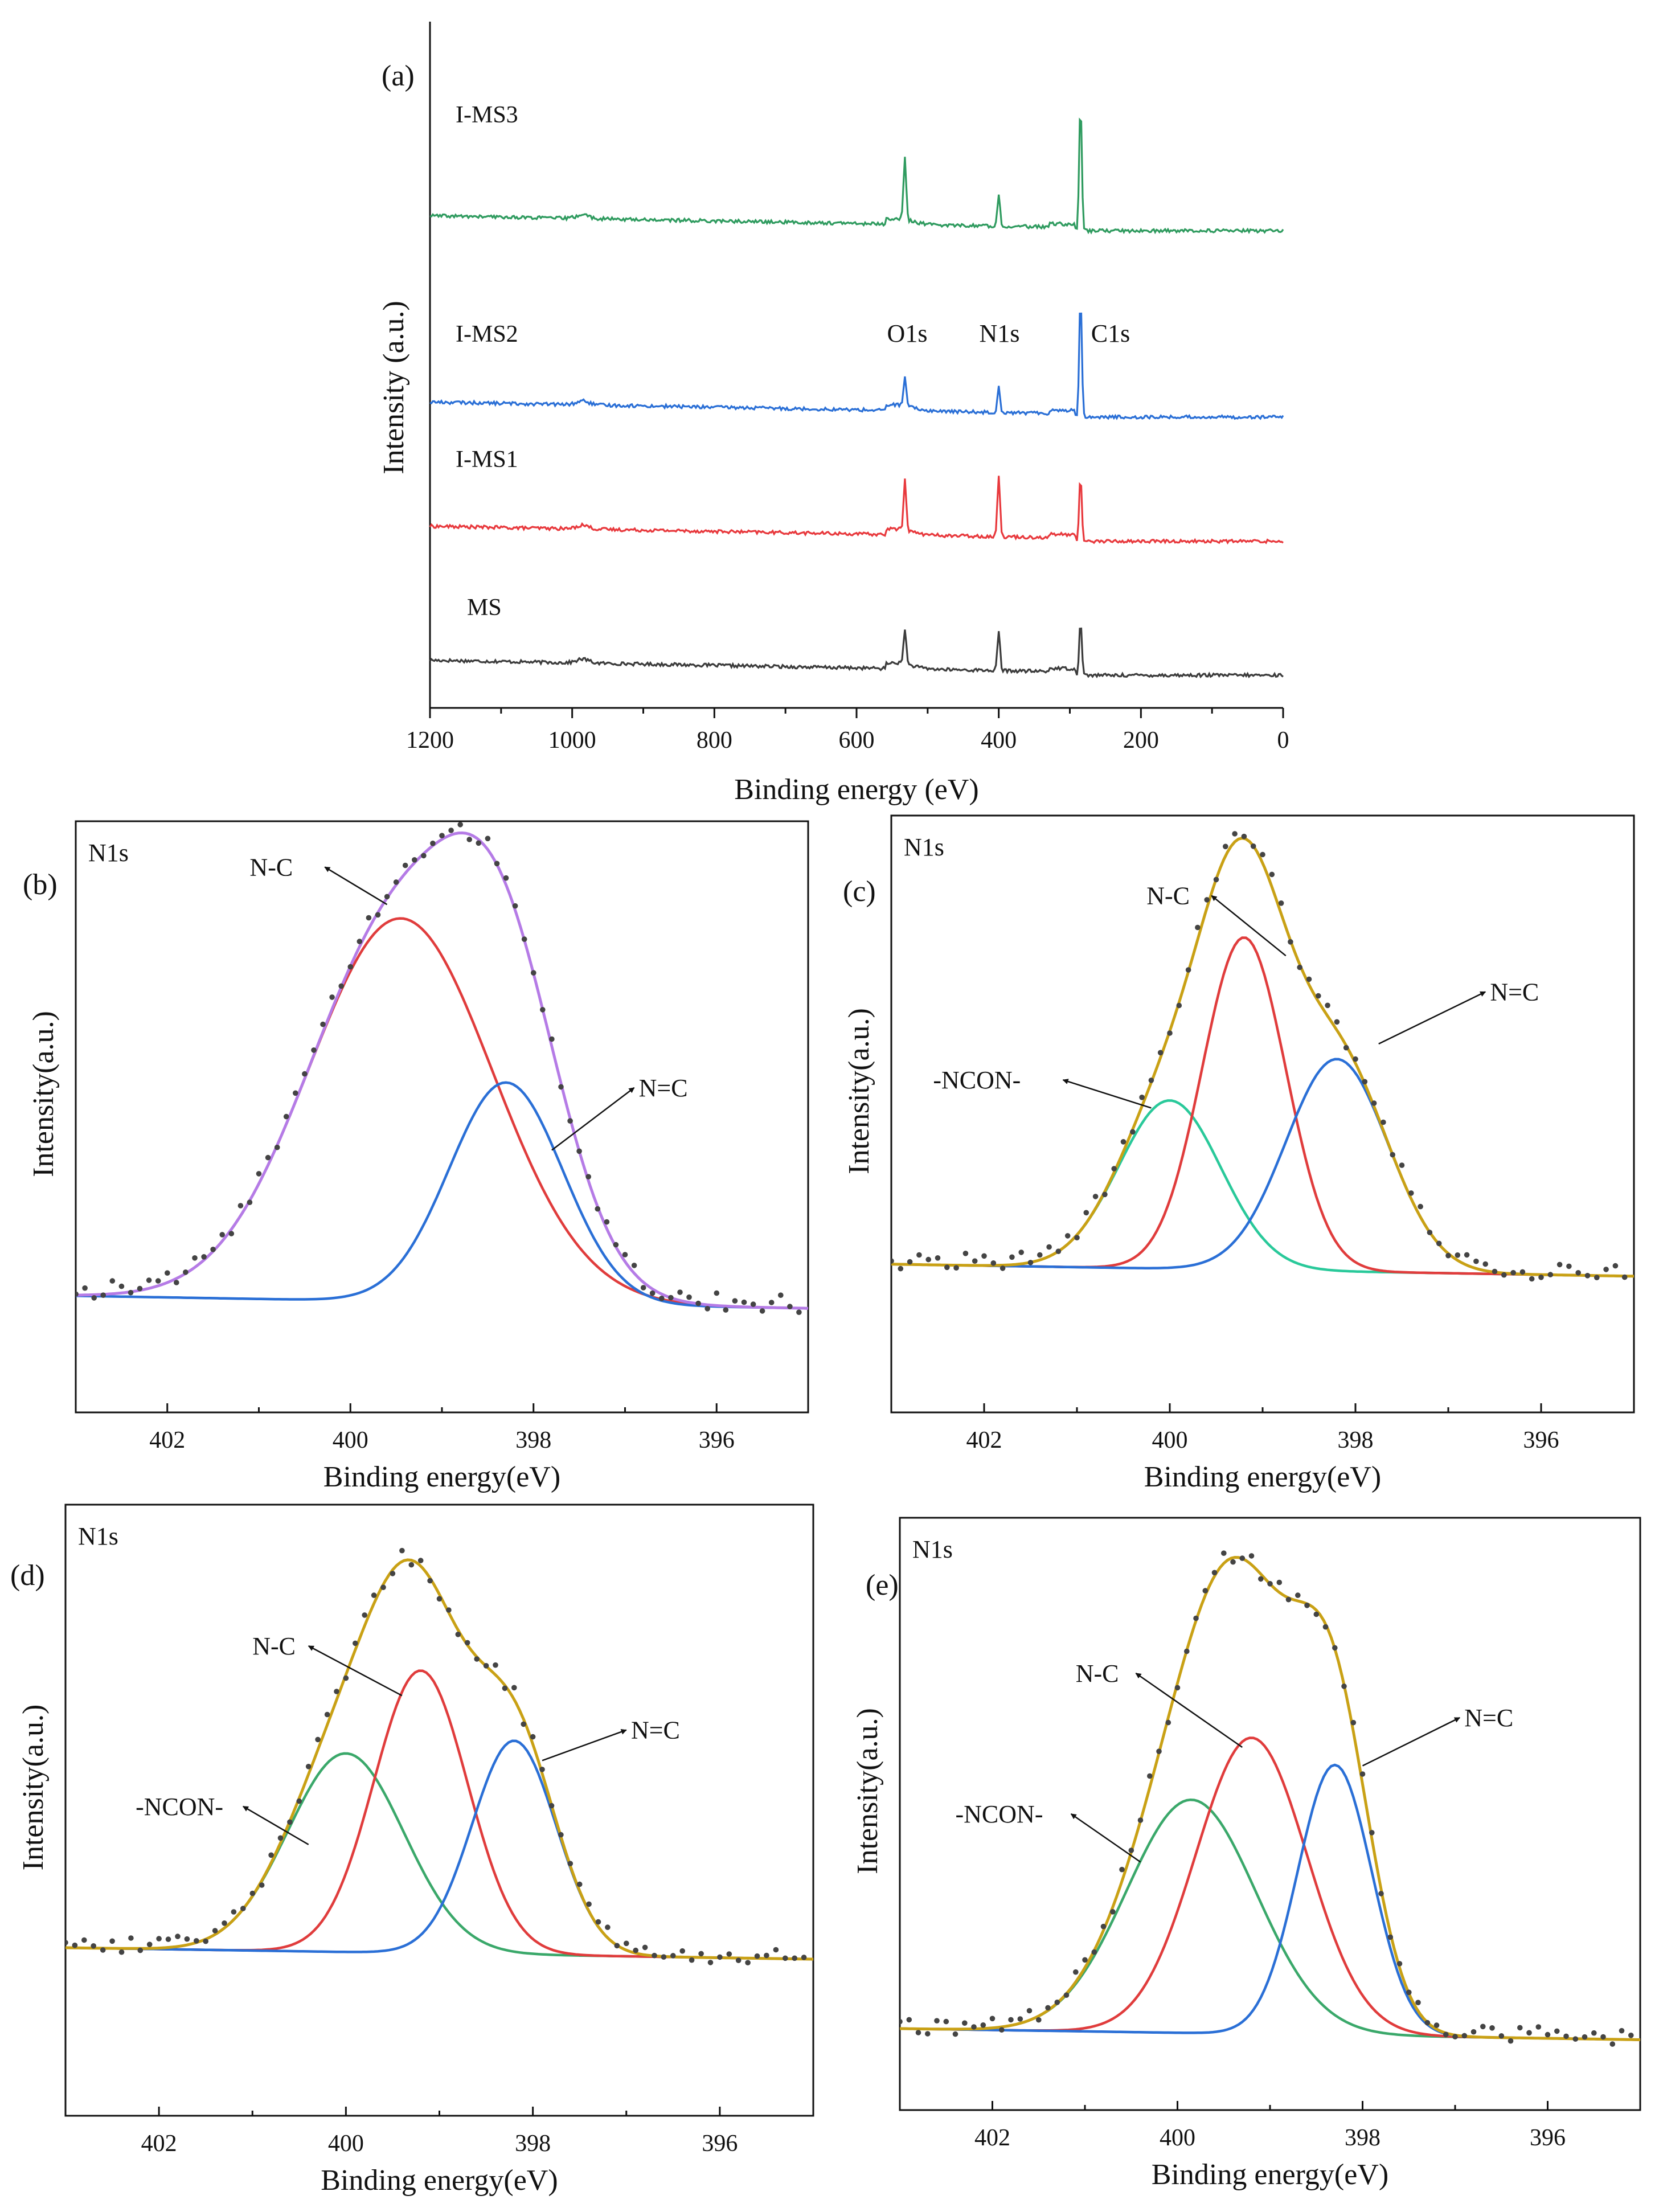  What do you see at coordinates (271, 867) in the screenshot?
I see `annotation-label-b: N-C` at bounding box center [271, 867].